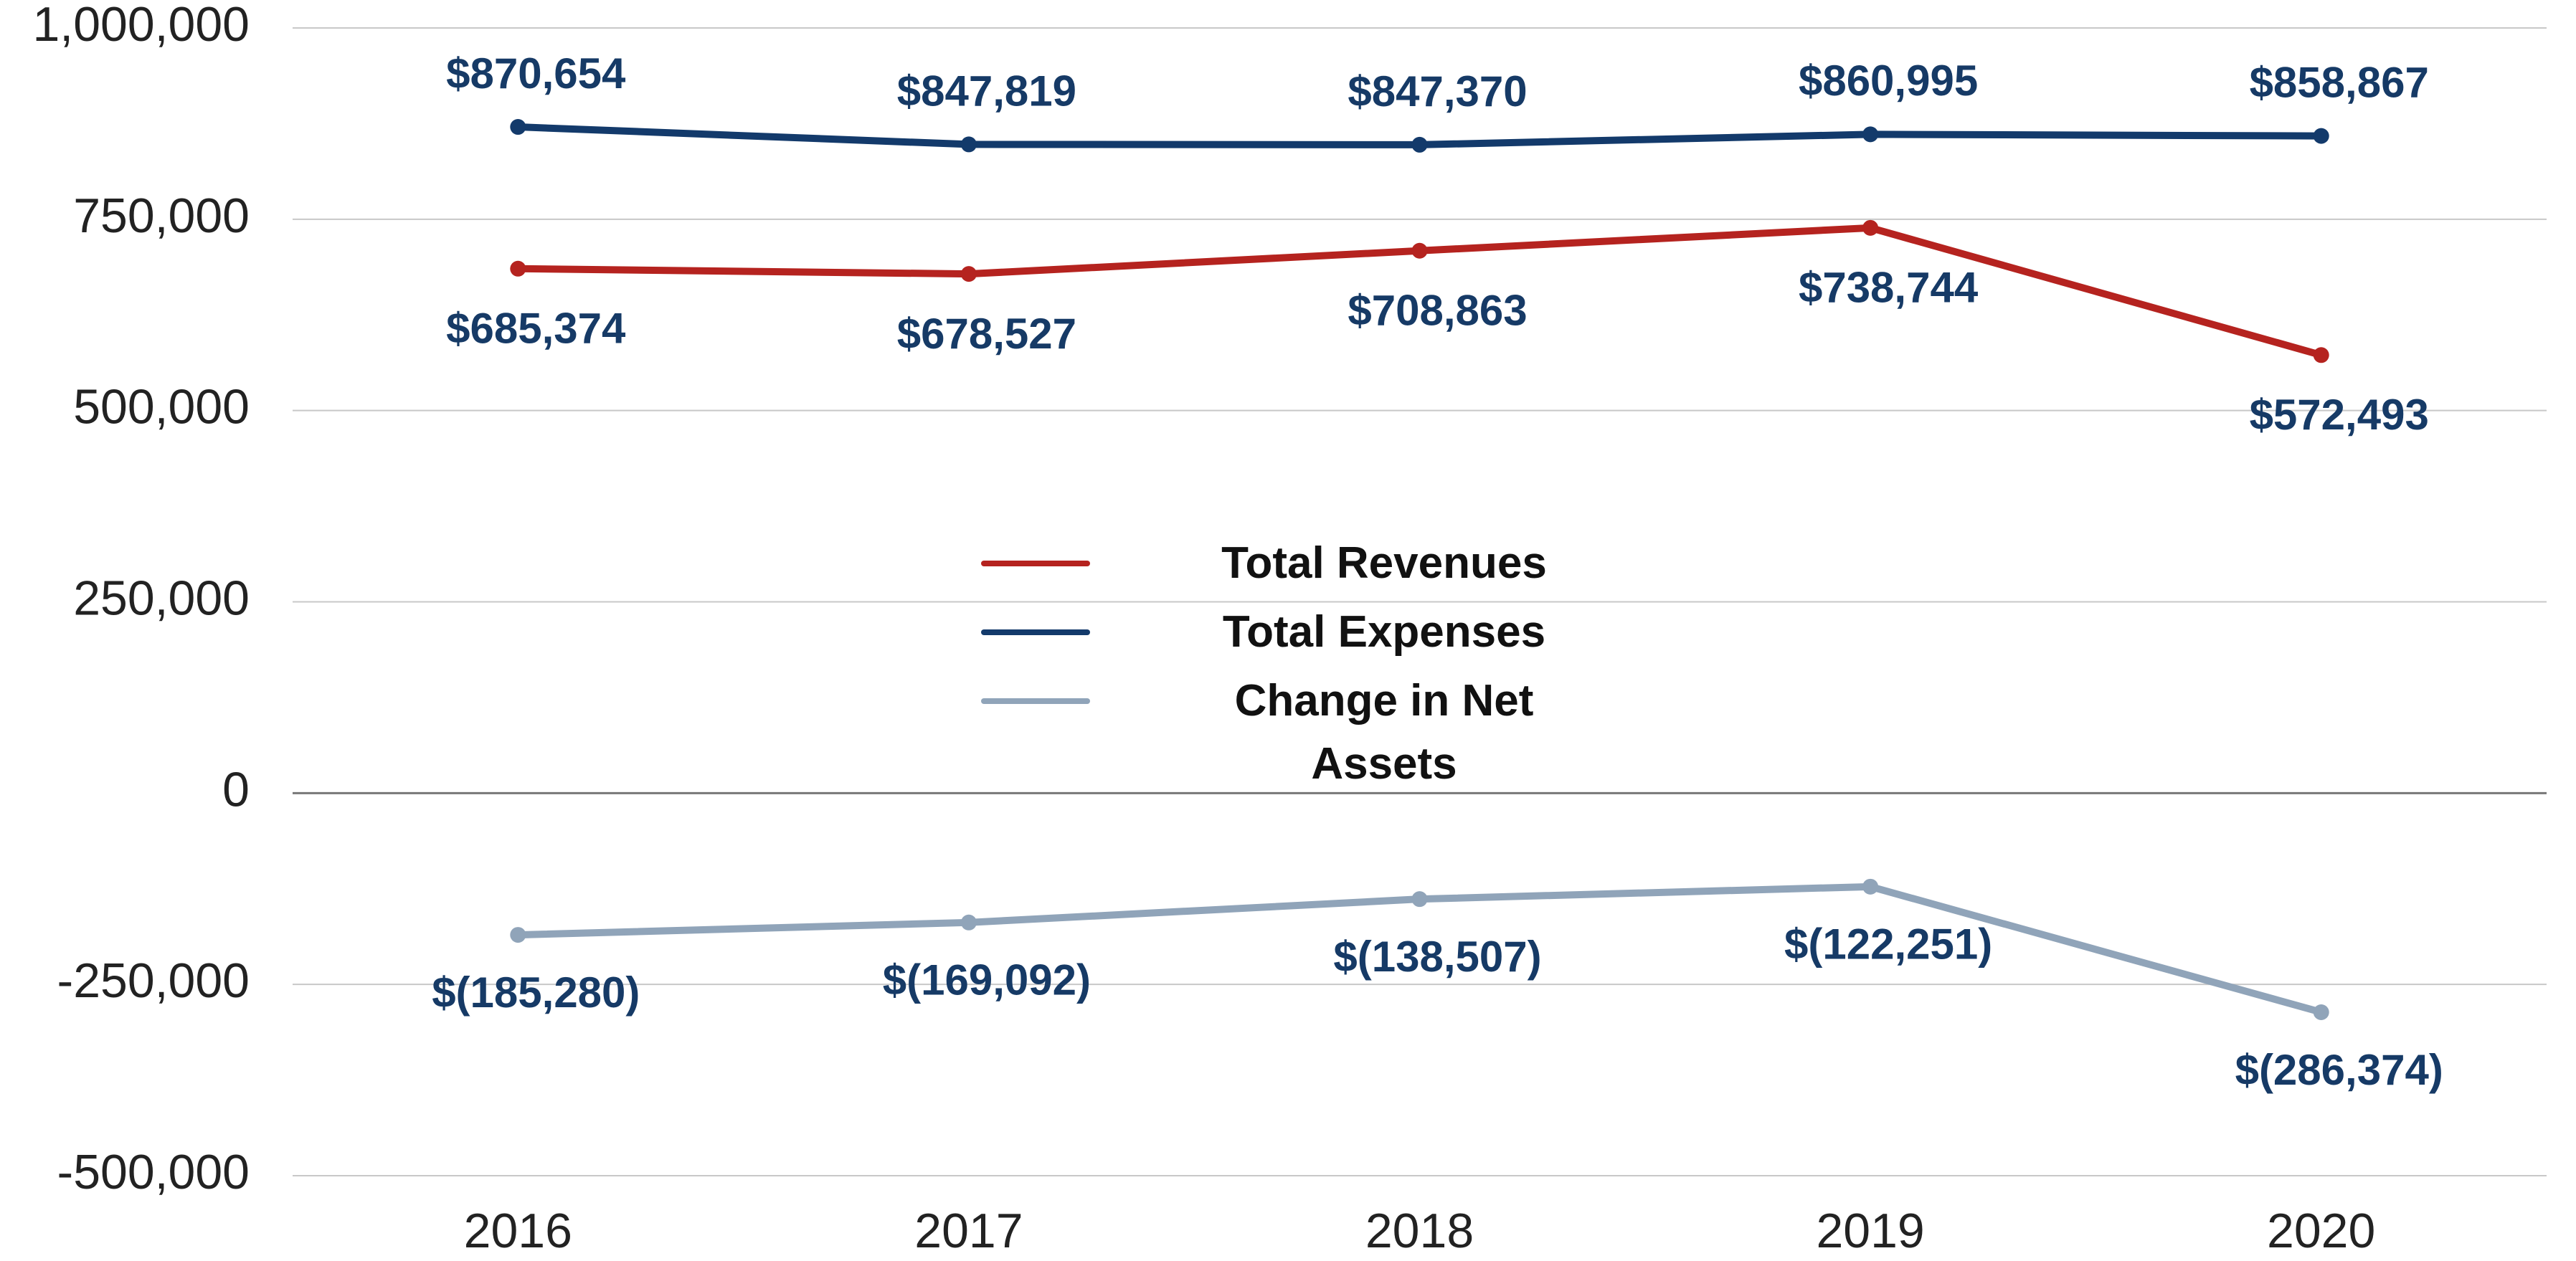 The width and height of the screenshot is (2576, 1261). Describe the element at coordinates (1419, 1231) in the screenshot. I see `x-tick-label: 2018` at that location.